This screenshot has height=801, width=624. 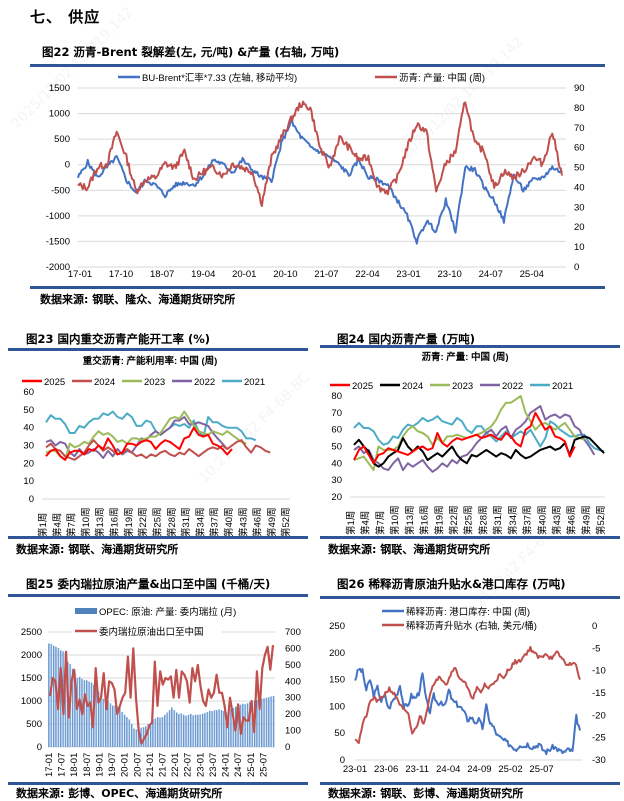 I want to click on series-line-2021, so click(x=151, y=426).